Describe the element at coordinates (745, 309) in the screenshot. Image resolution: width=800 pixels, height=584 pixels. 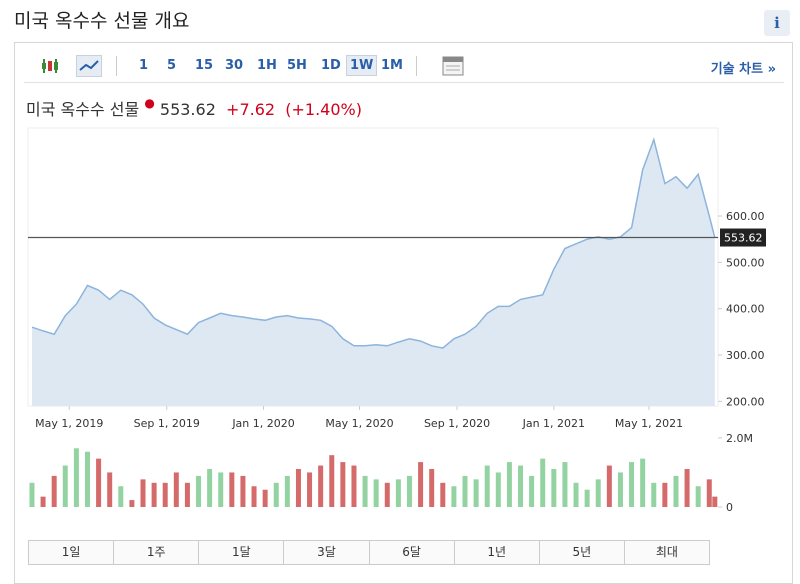
I see `y-tick-label: 400.00` at that location.